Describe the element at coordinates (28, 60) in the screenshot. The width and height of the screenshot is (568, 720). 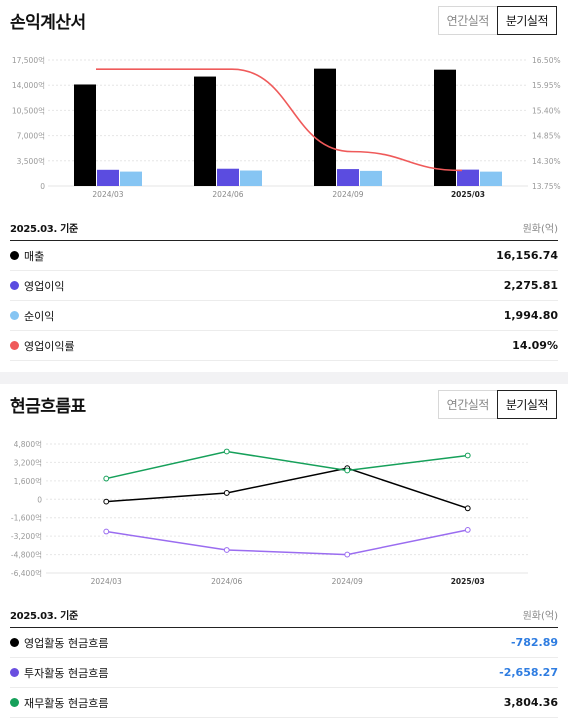
I see `y-tick-label: 17,500억` at that location.